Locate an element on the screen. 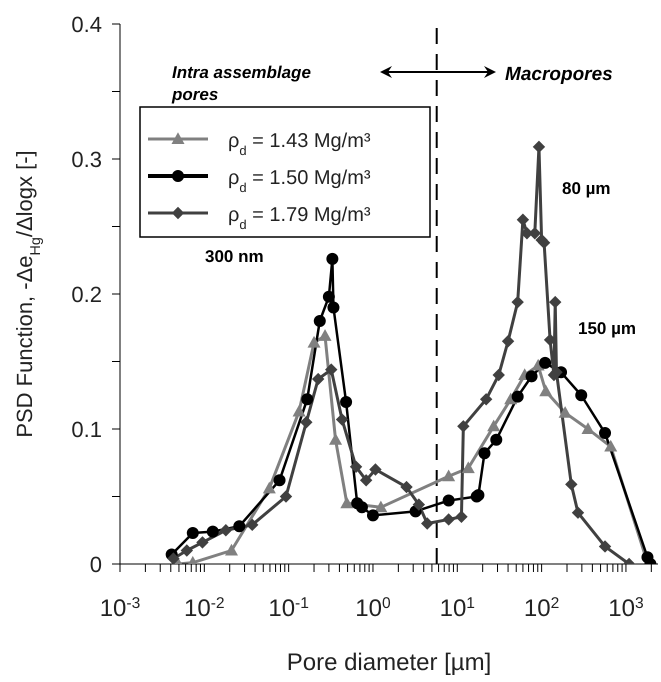 The image size is (661, 682). x-axis-title: Pore diameter [µm] is located at coordinates (389, 662).